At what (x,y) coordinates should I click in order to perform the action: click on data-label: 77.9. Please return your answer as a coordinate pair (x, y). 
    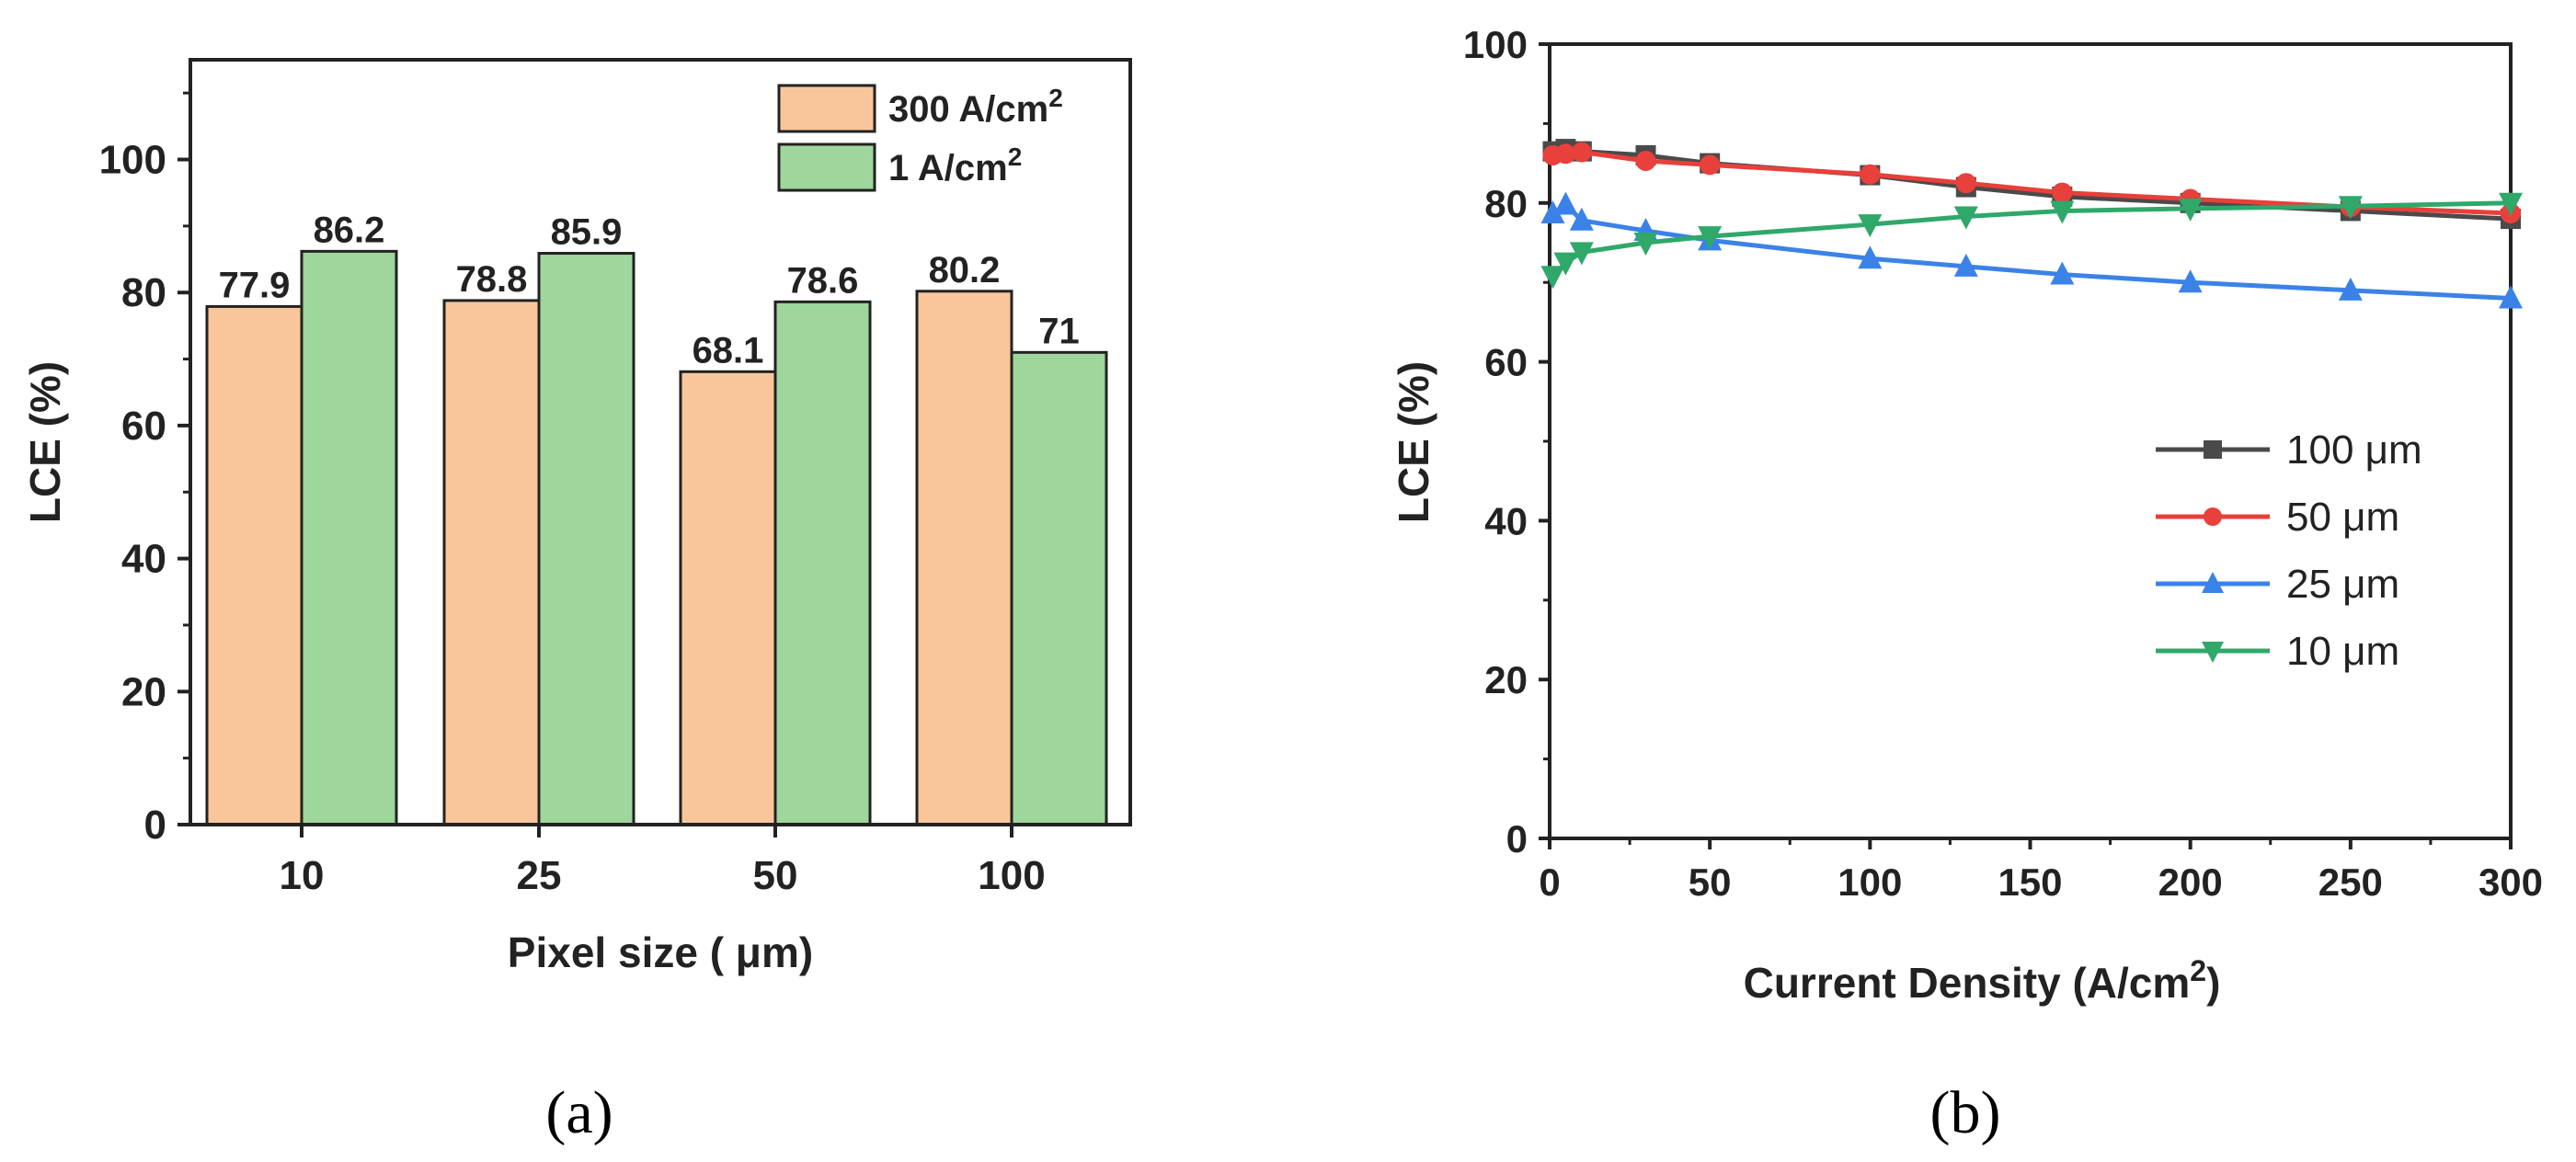
    Looking at the image, I should click on (255, 285).